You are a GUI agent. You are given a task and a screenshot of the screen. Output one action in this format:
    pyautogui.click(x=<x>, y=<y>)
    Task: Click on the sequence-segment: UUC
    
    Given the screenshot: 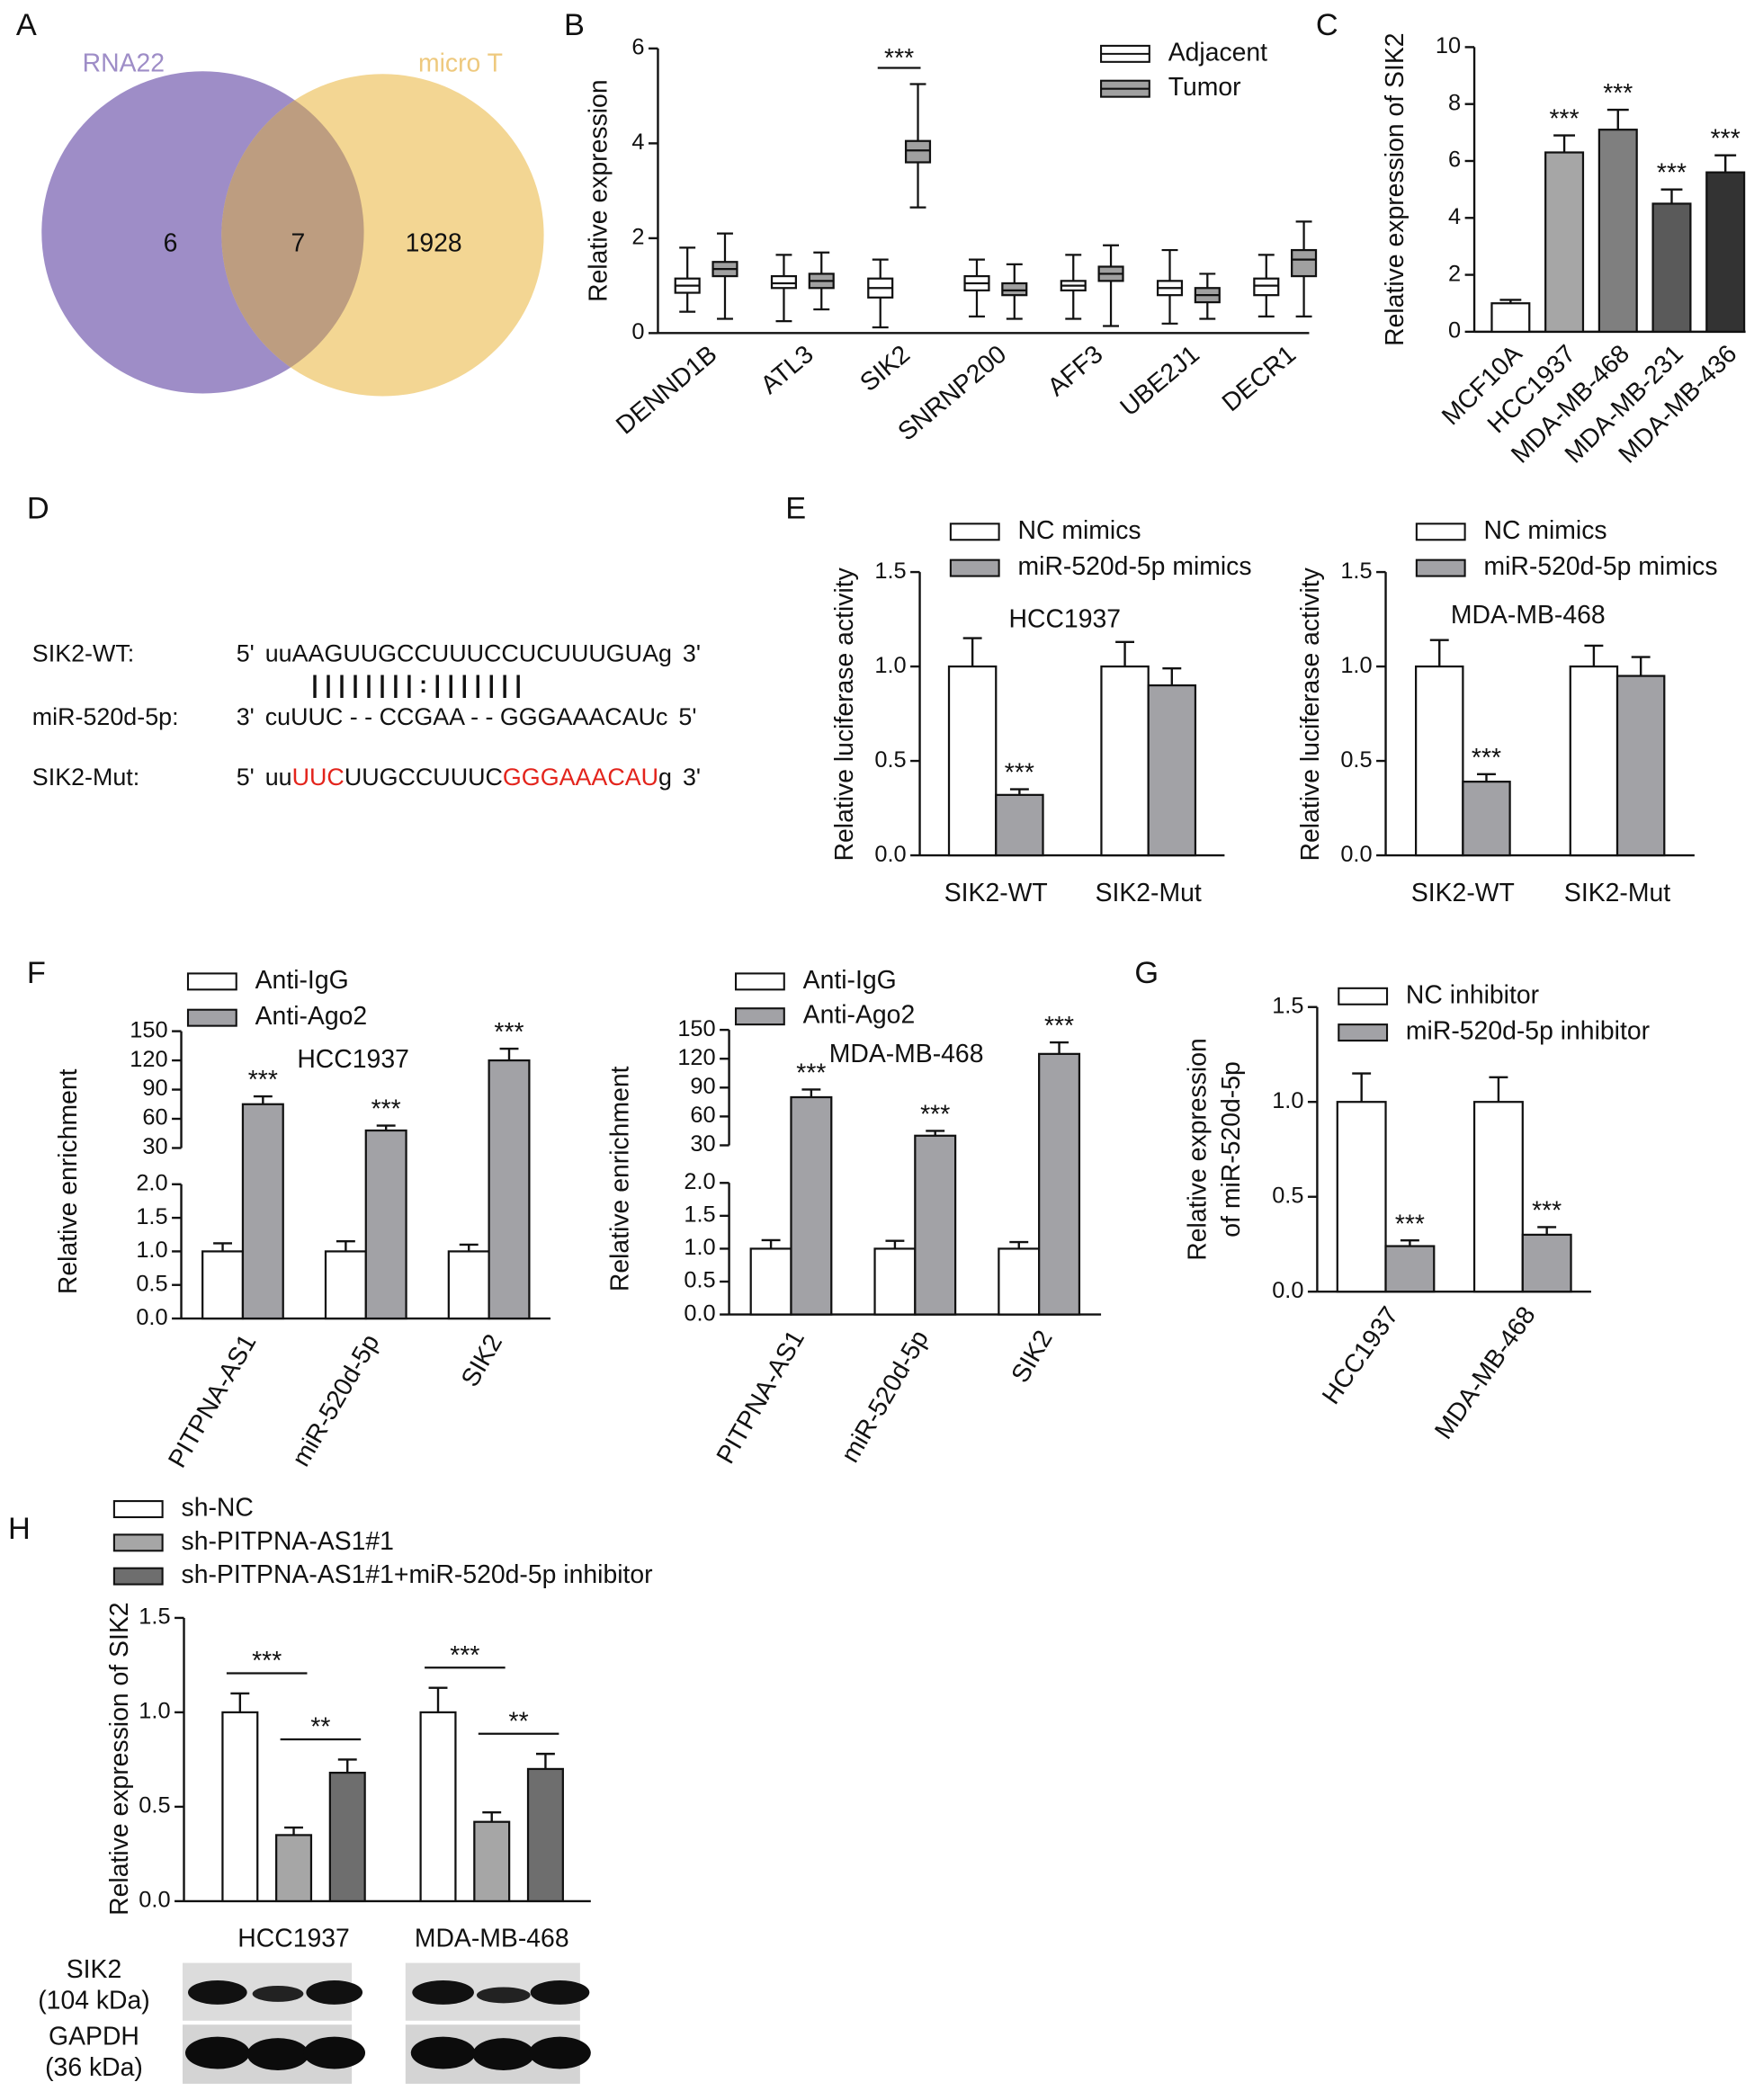 What is the action you would take?
    pyautogui.click(x=318, y=777)
    